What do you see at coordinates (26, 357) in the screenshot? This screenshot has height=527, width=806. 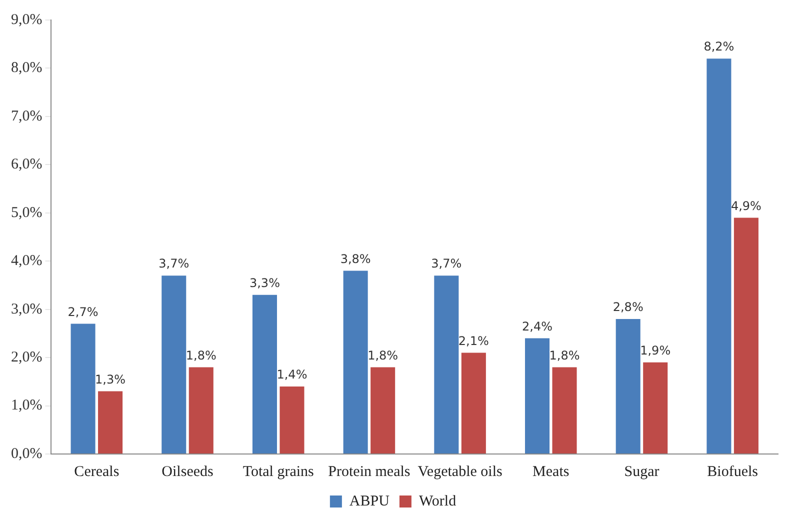 I see `y-tick-label: 2,0%` at bounding box center [26, 357].